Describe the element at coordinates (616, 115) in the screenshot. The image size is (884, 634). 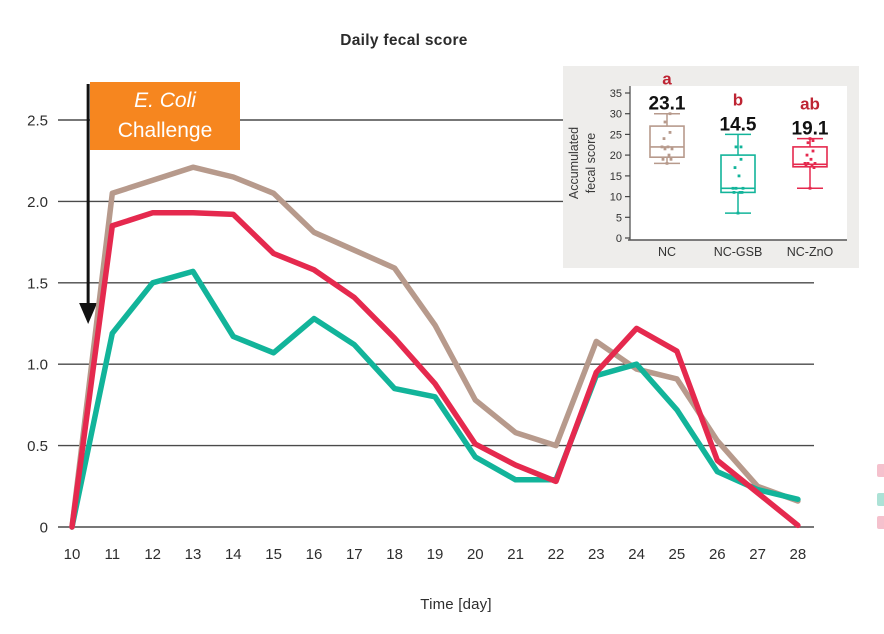
I see `inset-y-tick-label: 30` at that location.